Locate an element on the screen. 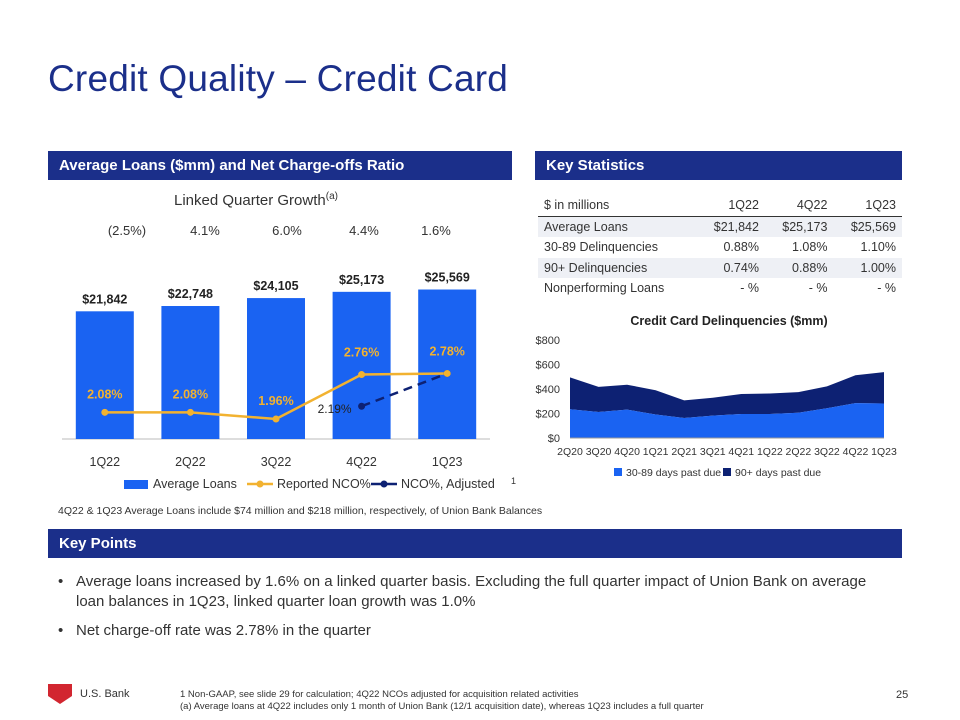  y-tick-label: $200 is located at coordinates (548, 415).